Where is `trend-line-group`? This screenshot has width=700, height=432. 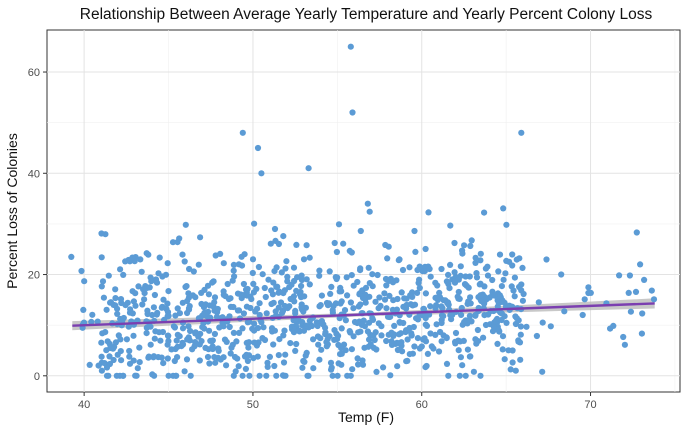
trend-line-group is located at coordinates (363, 314).